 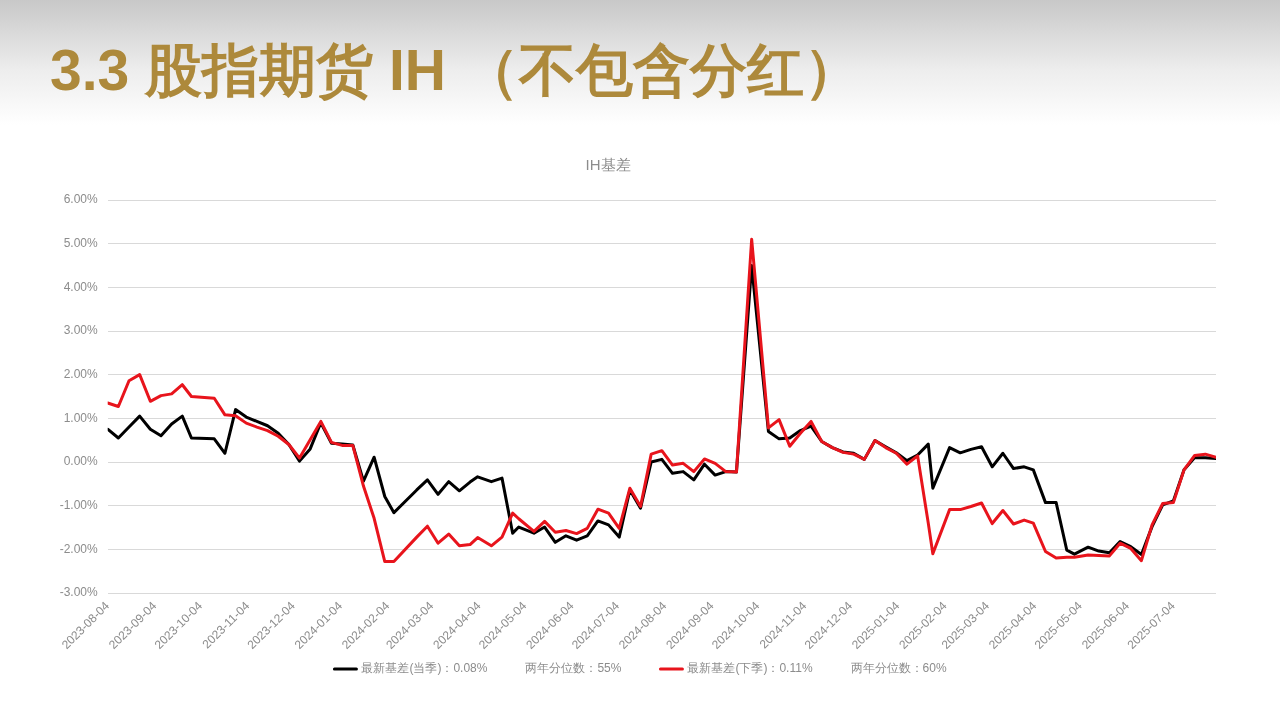 I want to click on y-tick-label: 6.00%, so click(x=81, y=199).